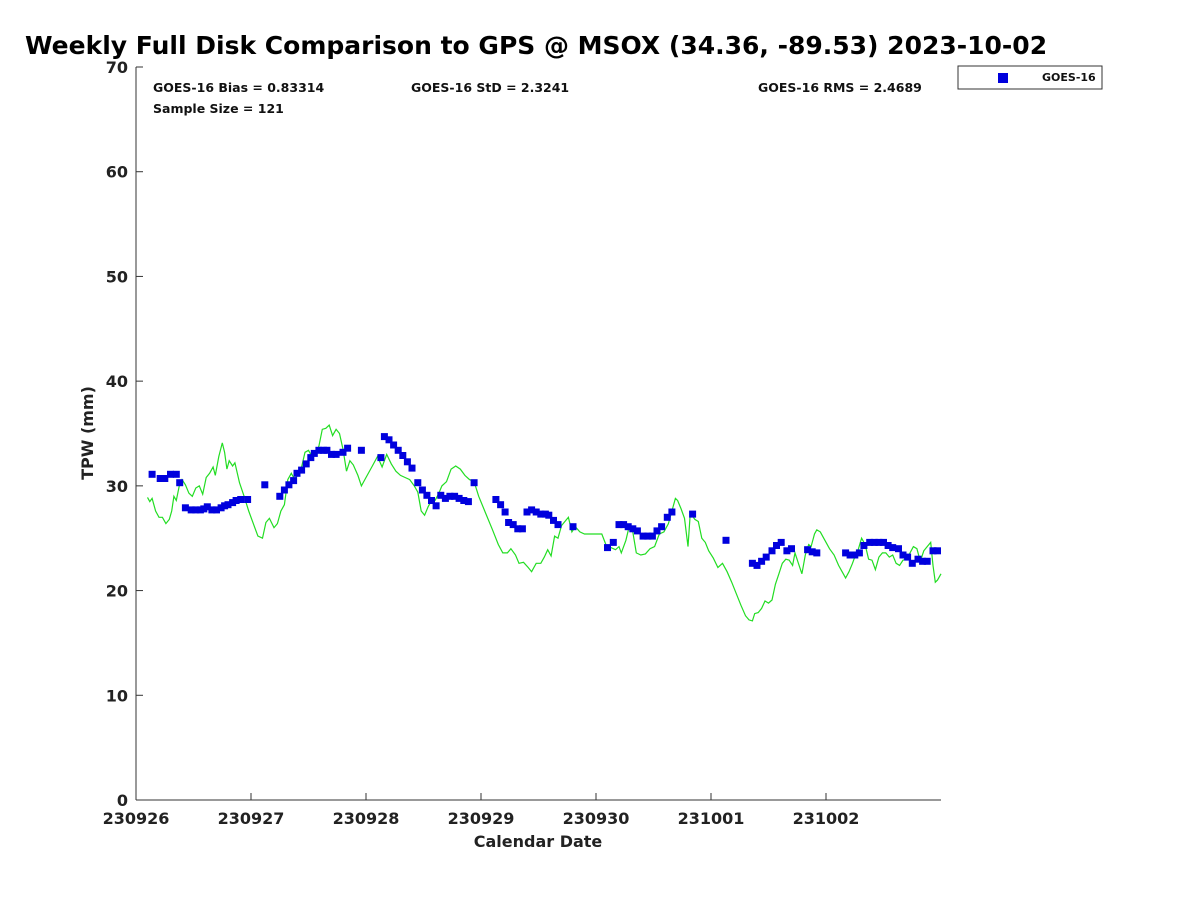  I want to click on legend-marker, so click(1003, 78).